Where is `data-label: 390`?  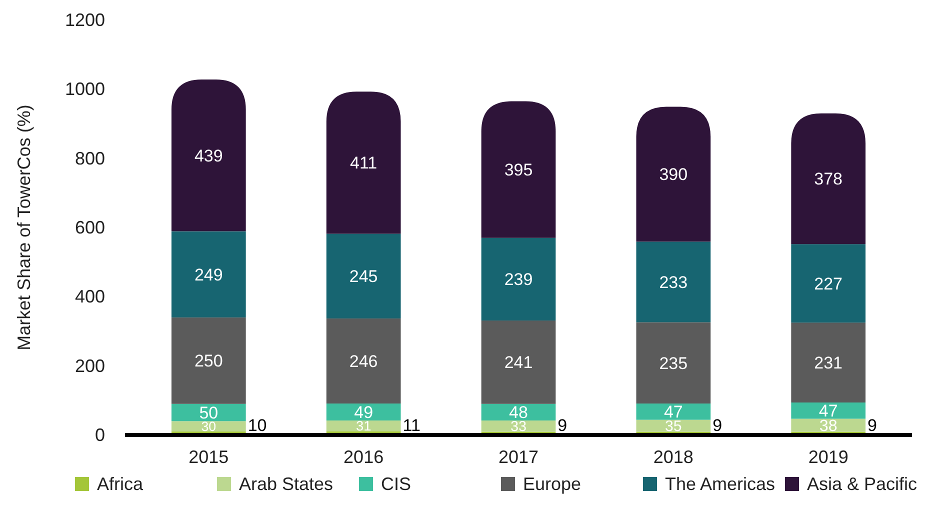 data-label: 390 is located at coordinates (673, 174).